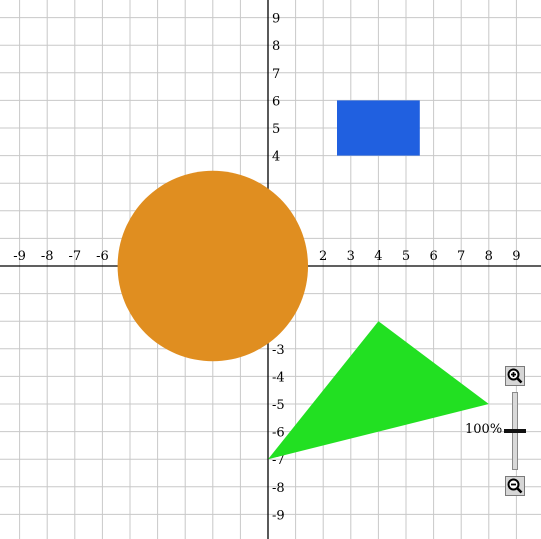 The image size is (541, 539). What do you see at coordinates (213, 266) in the screenshot?
I see `orange-circle` at bounding box center [213, 266].